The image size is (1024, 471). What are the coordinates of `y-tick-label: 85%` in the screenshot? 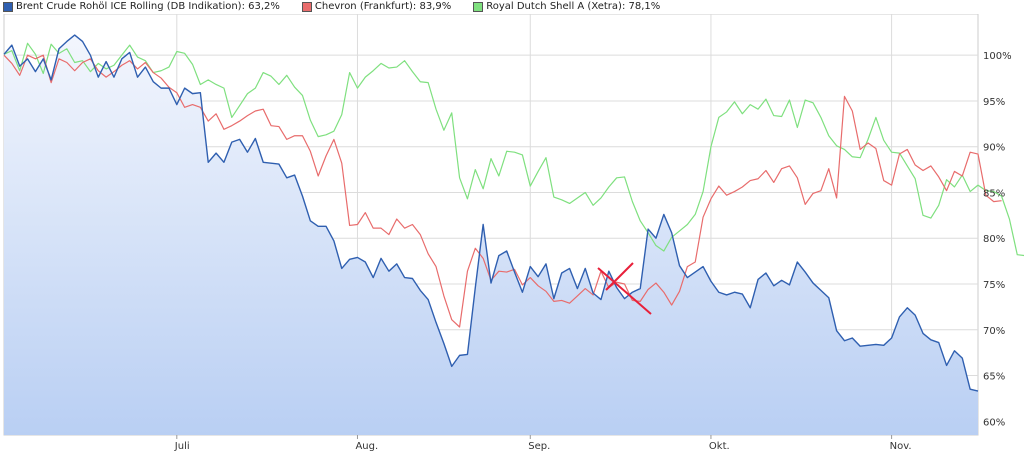 It's located at (994, 193).